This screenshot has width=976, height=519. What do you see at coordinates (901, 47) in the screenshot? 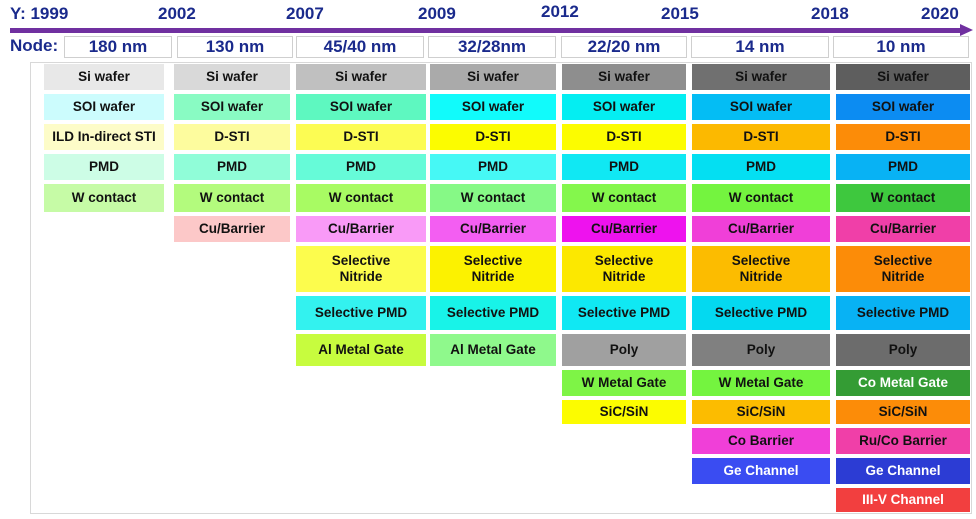
I see `node-10-nm: 10 nm` at bounding box center [901, 47].